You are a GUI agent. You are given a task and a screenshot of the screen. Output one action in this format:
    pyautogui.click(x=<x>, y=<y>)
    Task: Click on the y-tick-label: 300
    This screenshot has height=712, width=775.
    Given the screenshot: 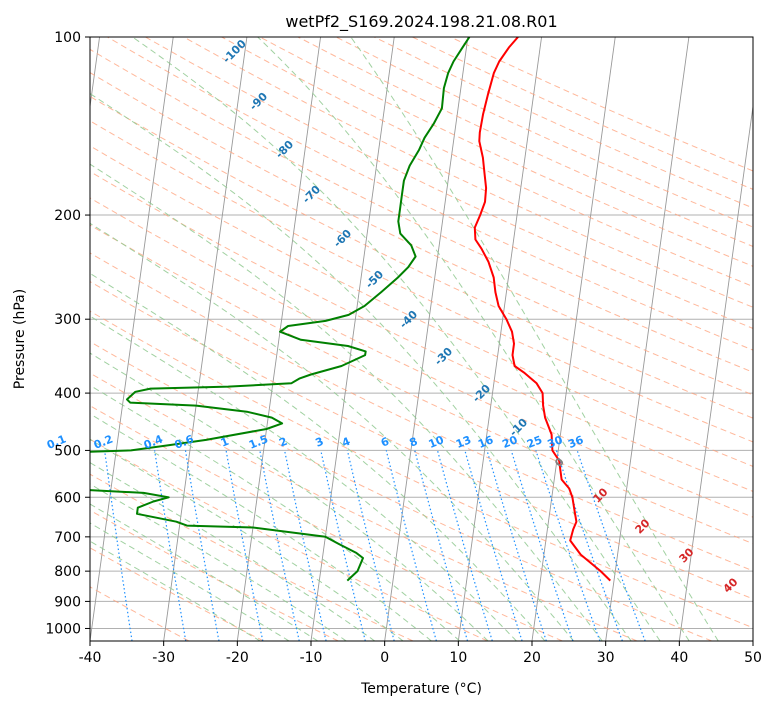 What is the action you would take?
    pyautogui.click(x=67, y=320)
    